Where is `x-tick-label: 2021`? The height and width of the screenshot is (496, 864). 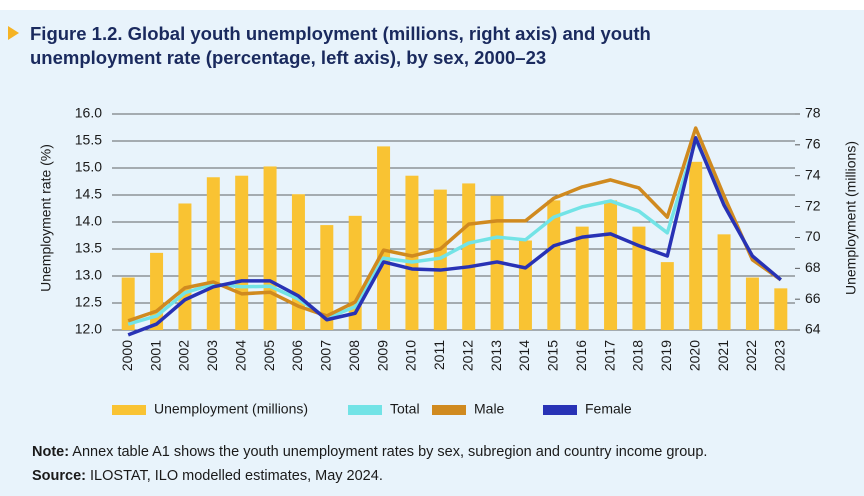 x-tick-label: 2021 is located at coordinates (723, 355).